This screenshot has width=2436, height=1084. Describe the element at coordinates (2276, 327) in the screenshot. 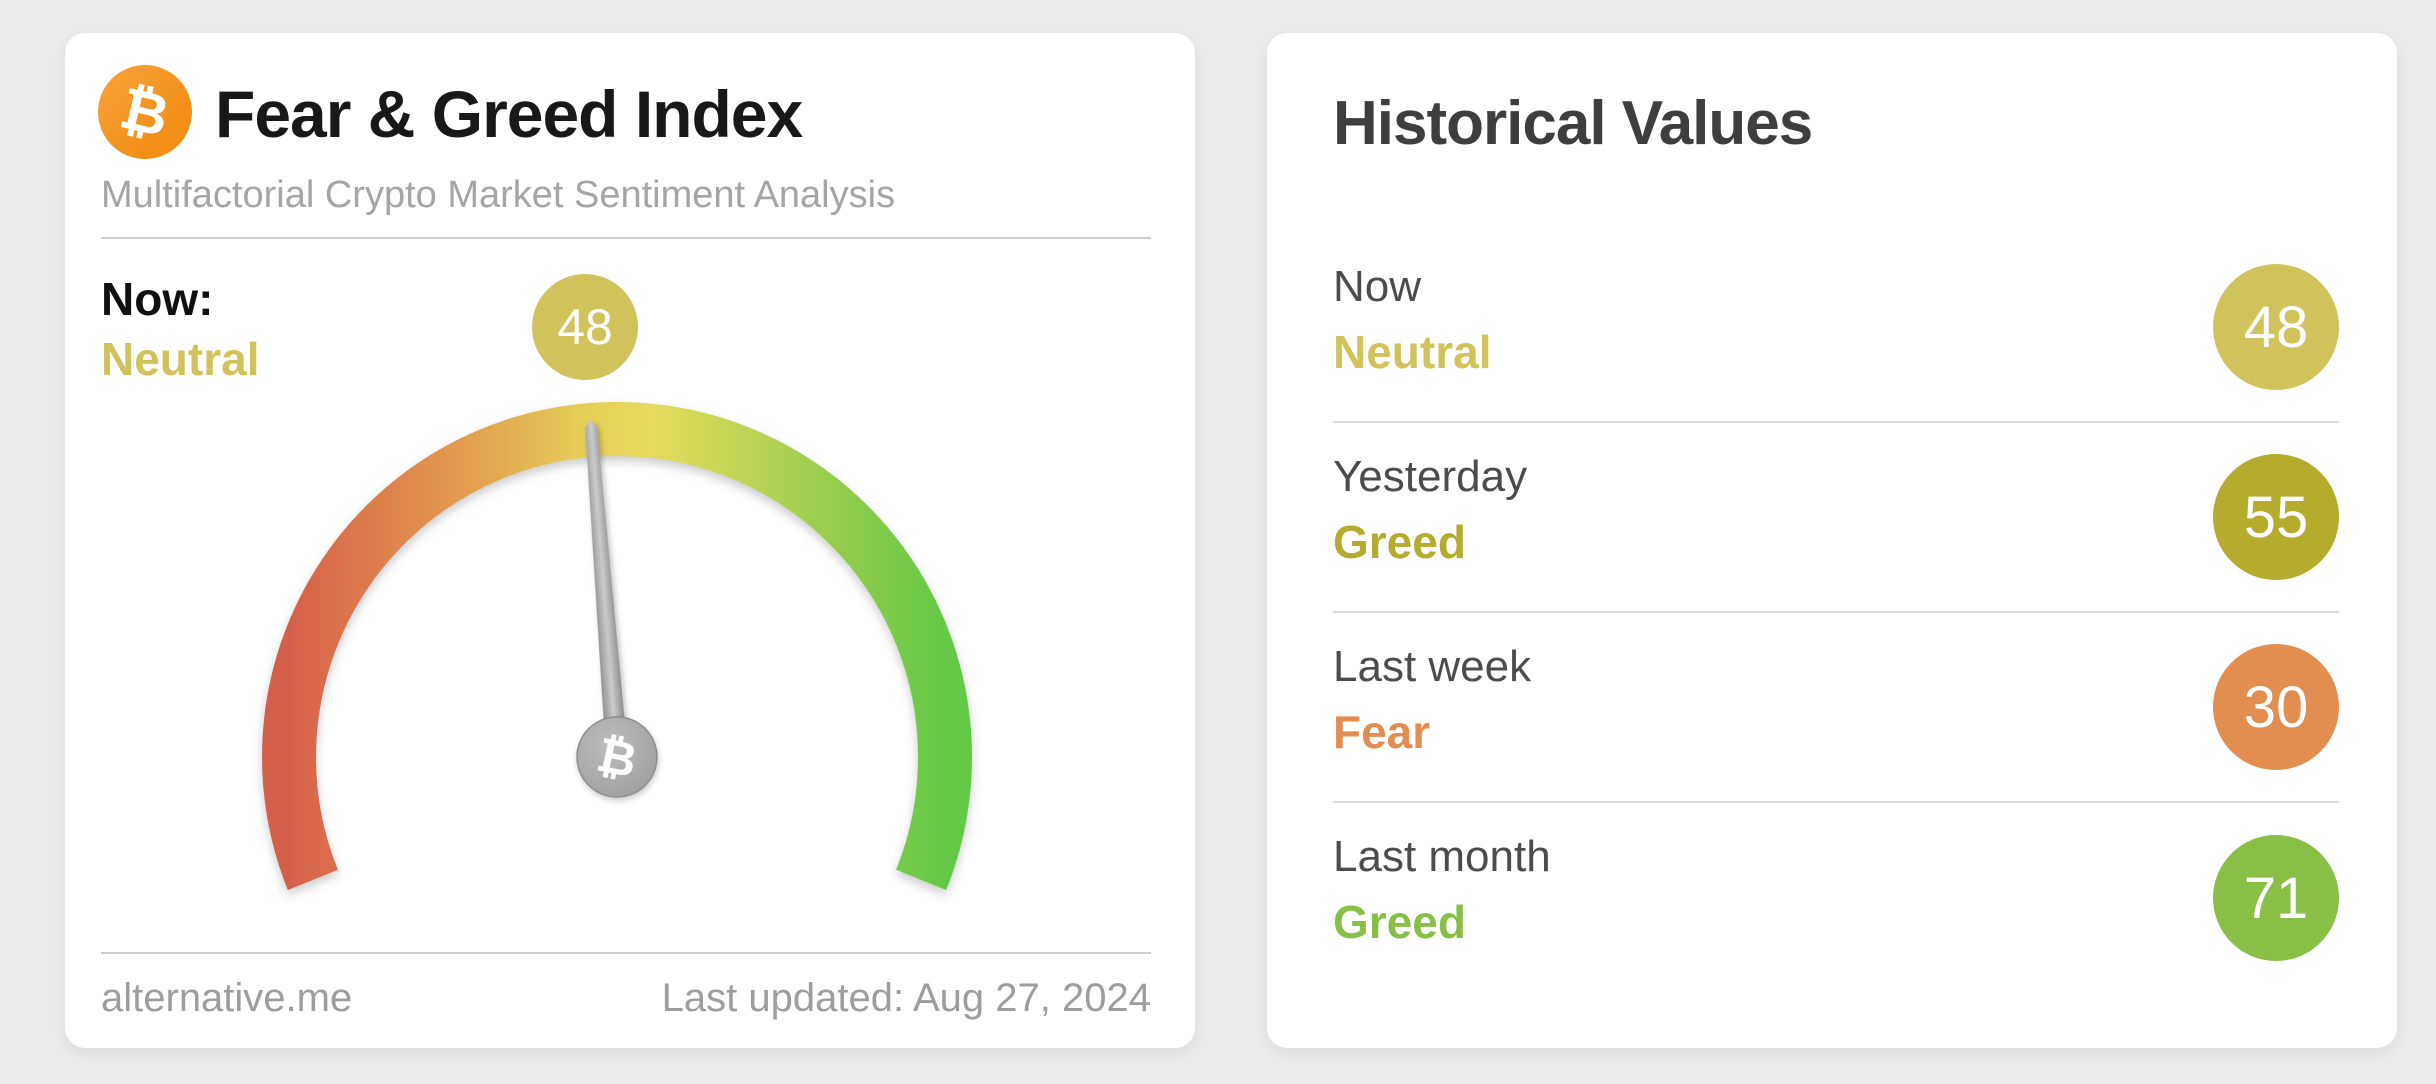

I see `row-value-badge: 48` at that location.